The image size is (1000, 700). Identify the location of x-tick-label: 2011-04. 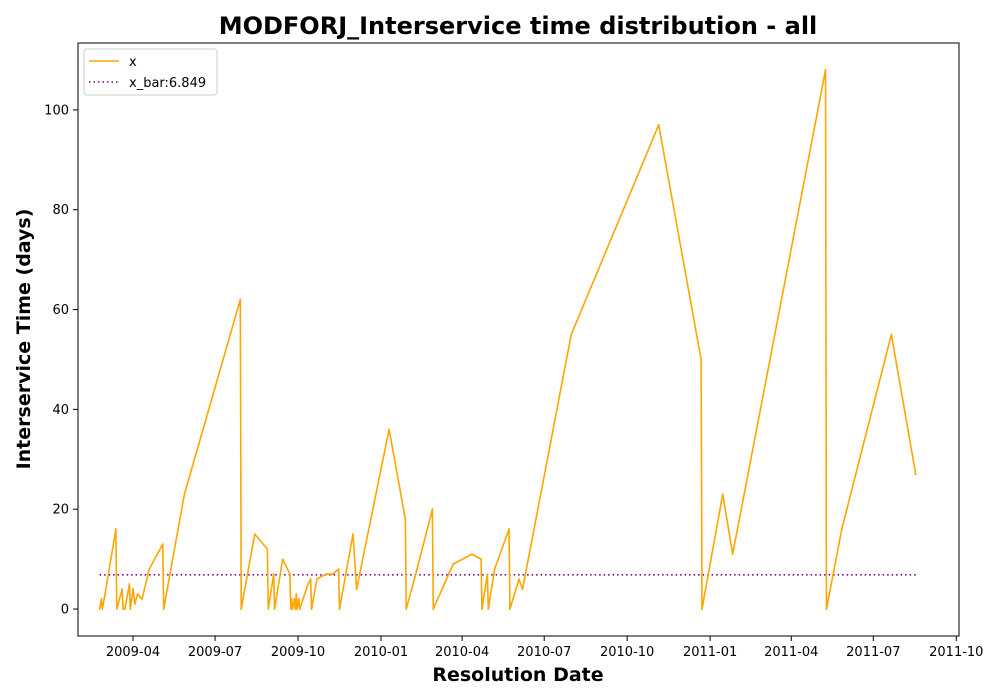
(791, 652).